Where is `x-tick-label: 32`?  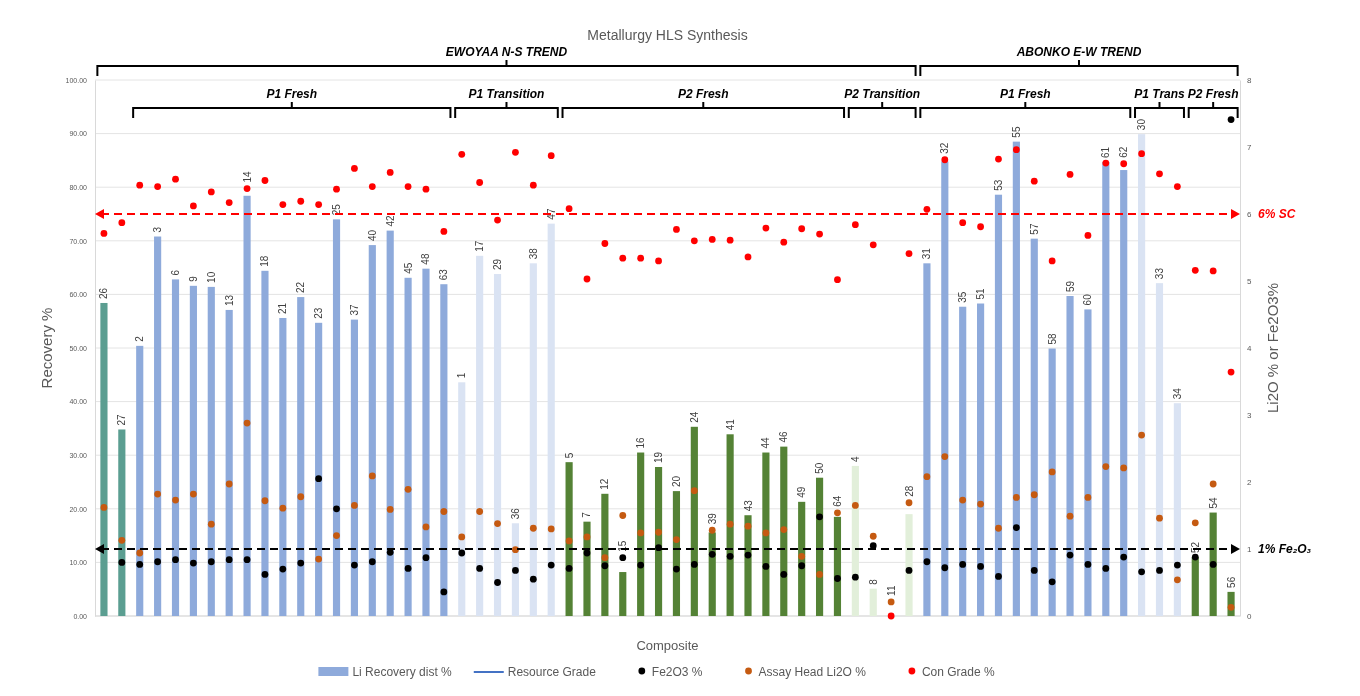 x-tick-label: 32 is located at coordinates (945, 148).